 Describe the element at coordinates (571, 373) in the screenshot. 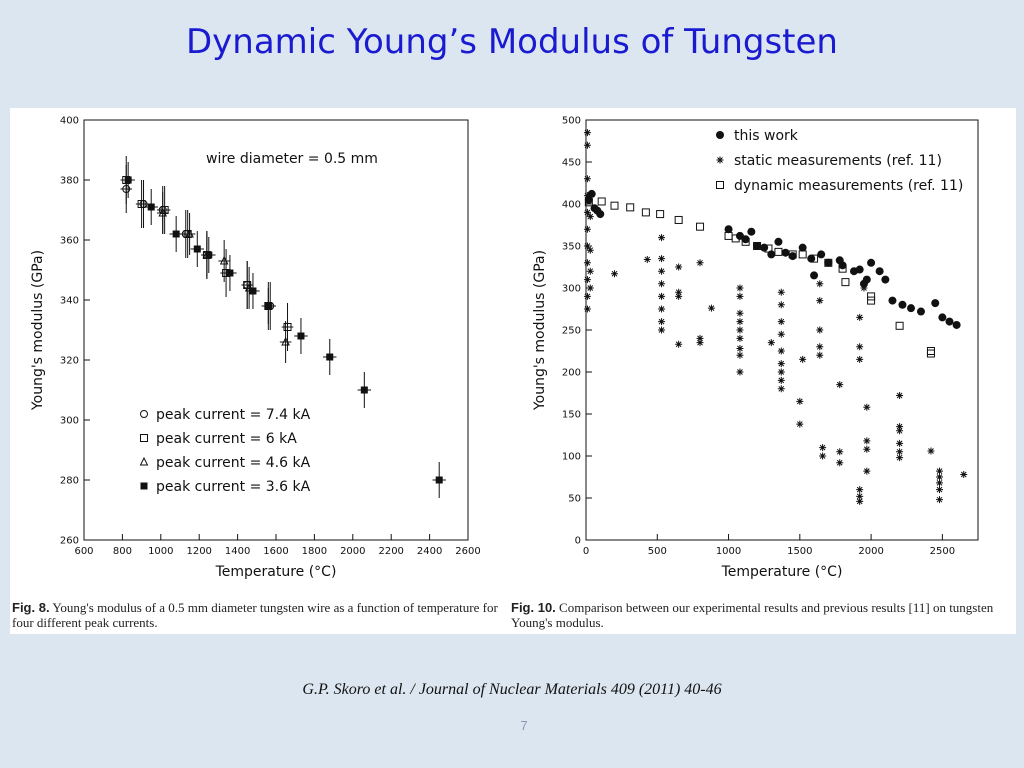

I see `fig10-y-tick-label: 200` at that location.